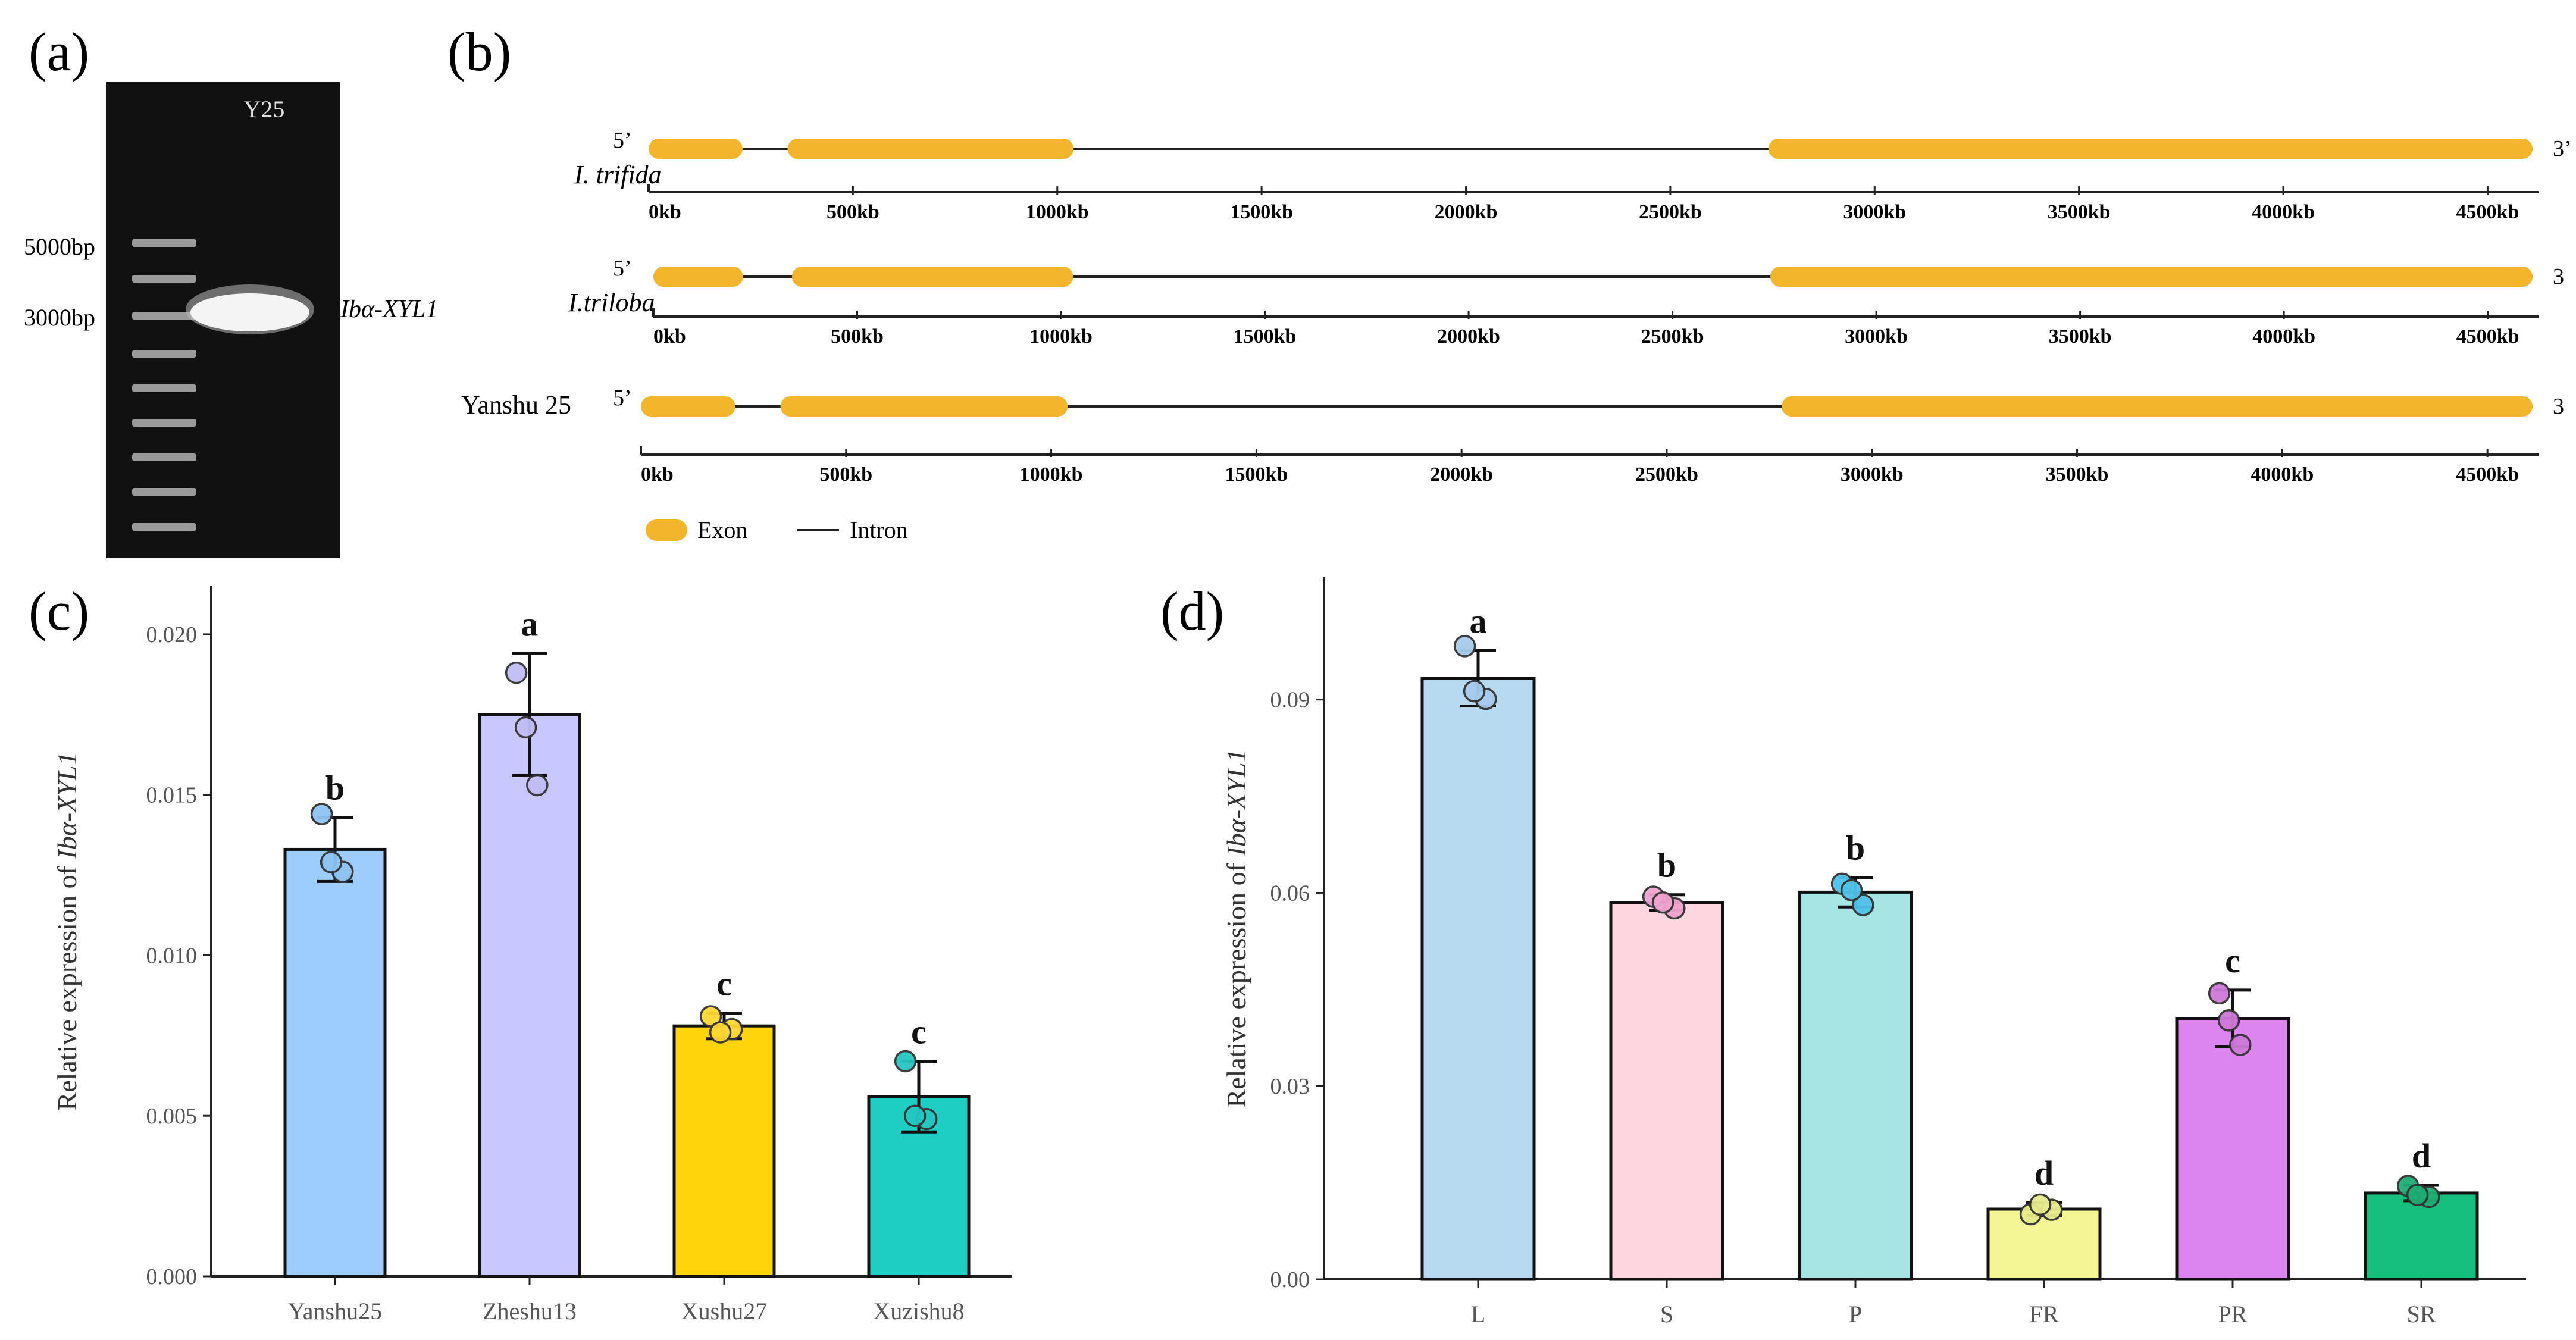 This screenshot has width=2576, height=1340. What do you see at coordinates (722, 529) in the screenshot?
I see `legend-exon-label: Exon` at bounding box center [722, 529].